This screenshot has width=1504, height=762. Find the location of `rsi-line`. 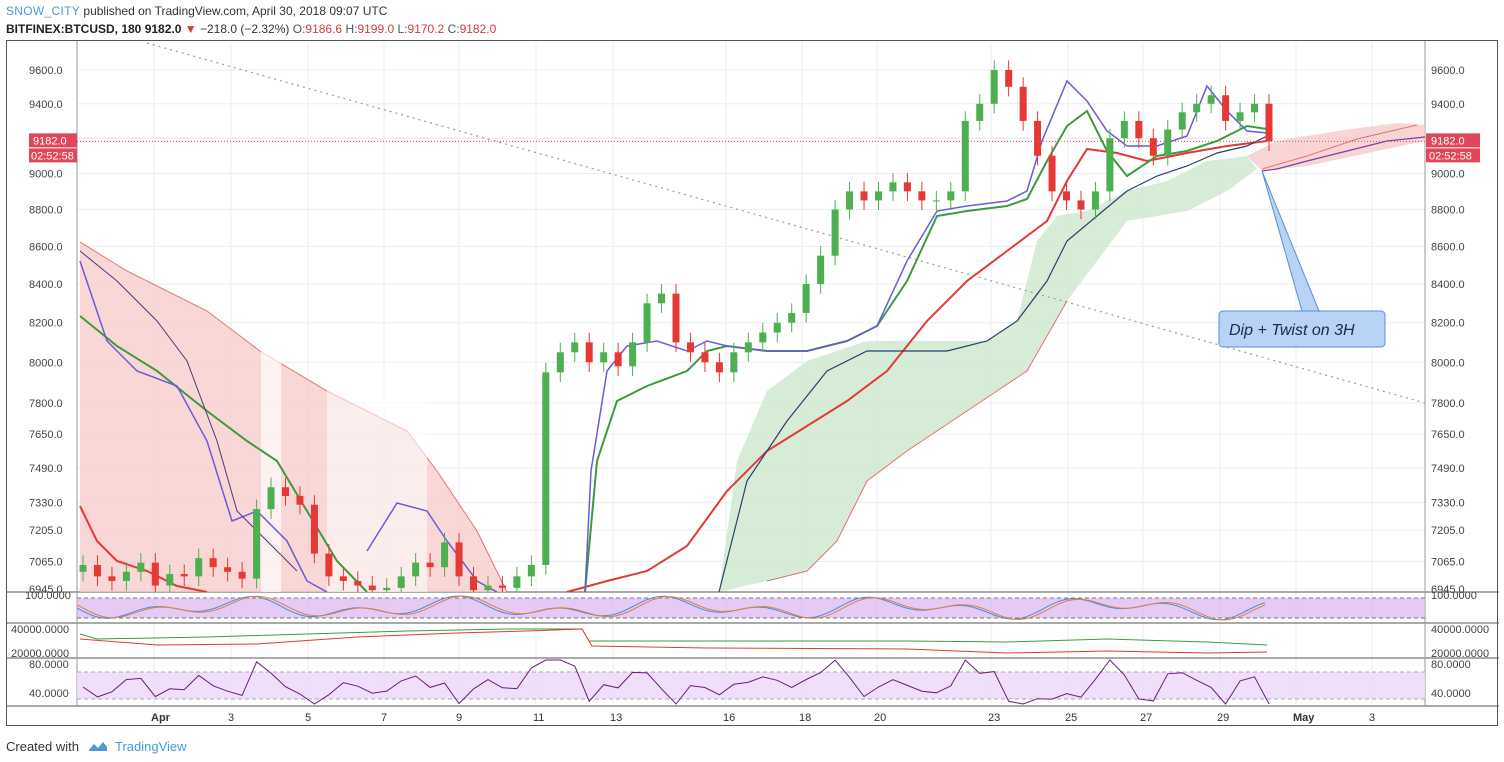

rsi-line is located at coordinates (676, 682).